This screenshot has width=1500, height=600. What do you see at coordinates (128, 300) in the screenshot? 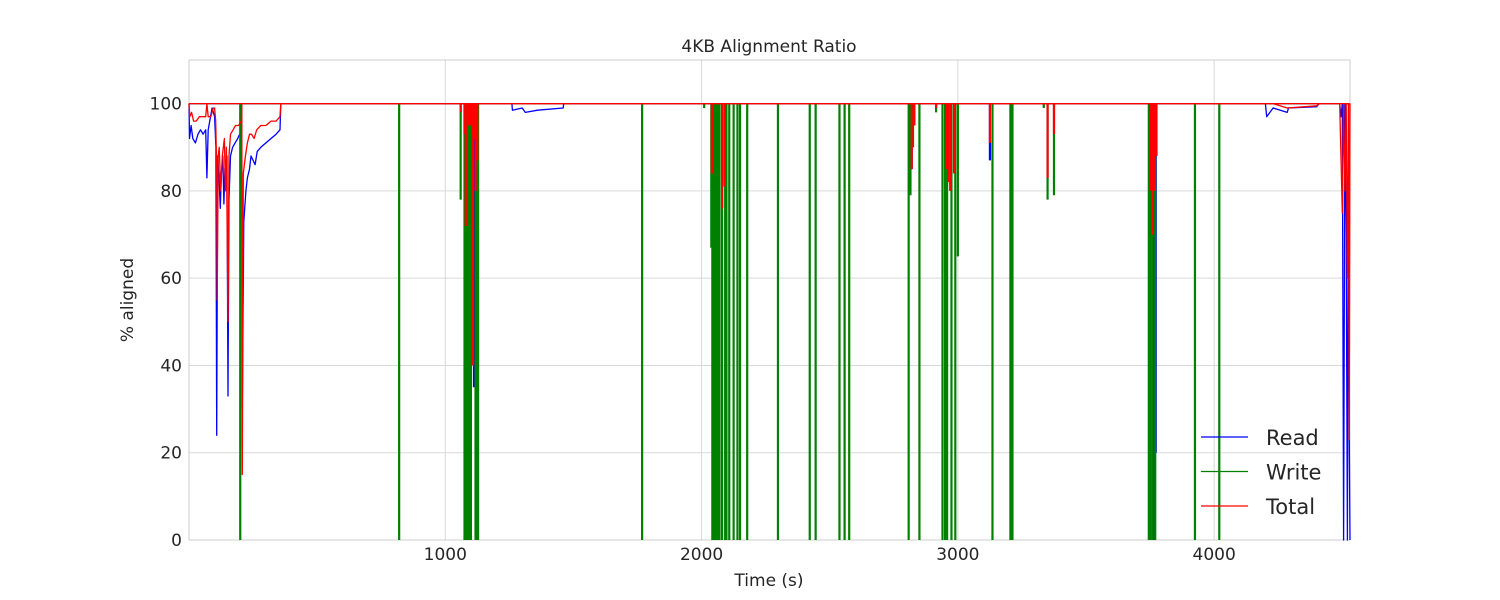
I see `y-axis-label: % aligned` at bounding box center [128, 300].